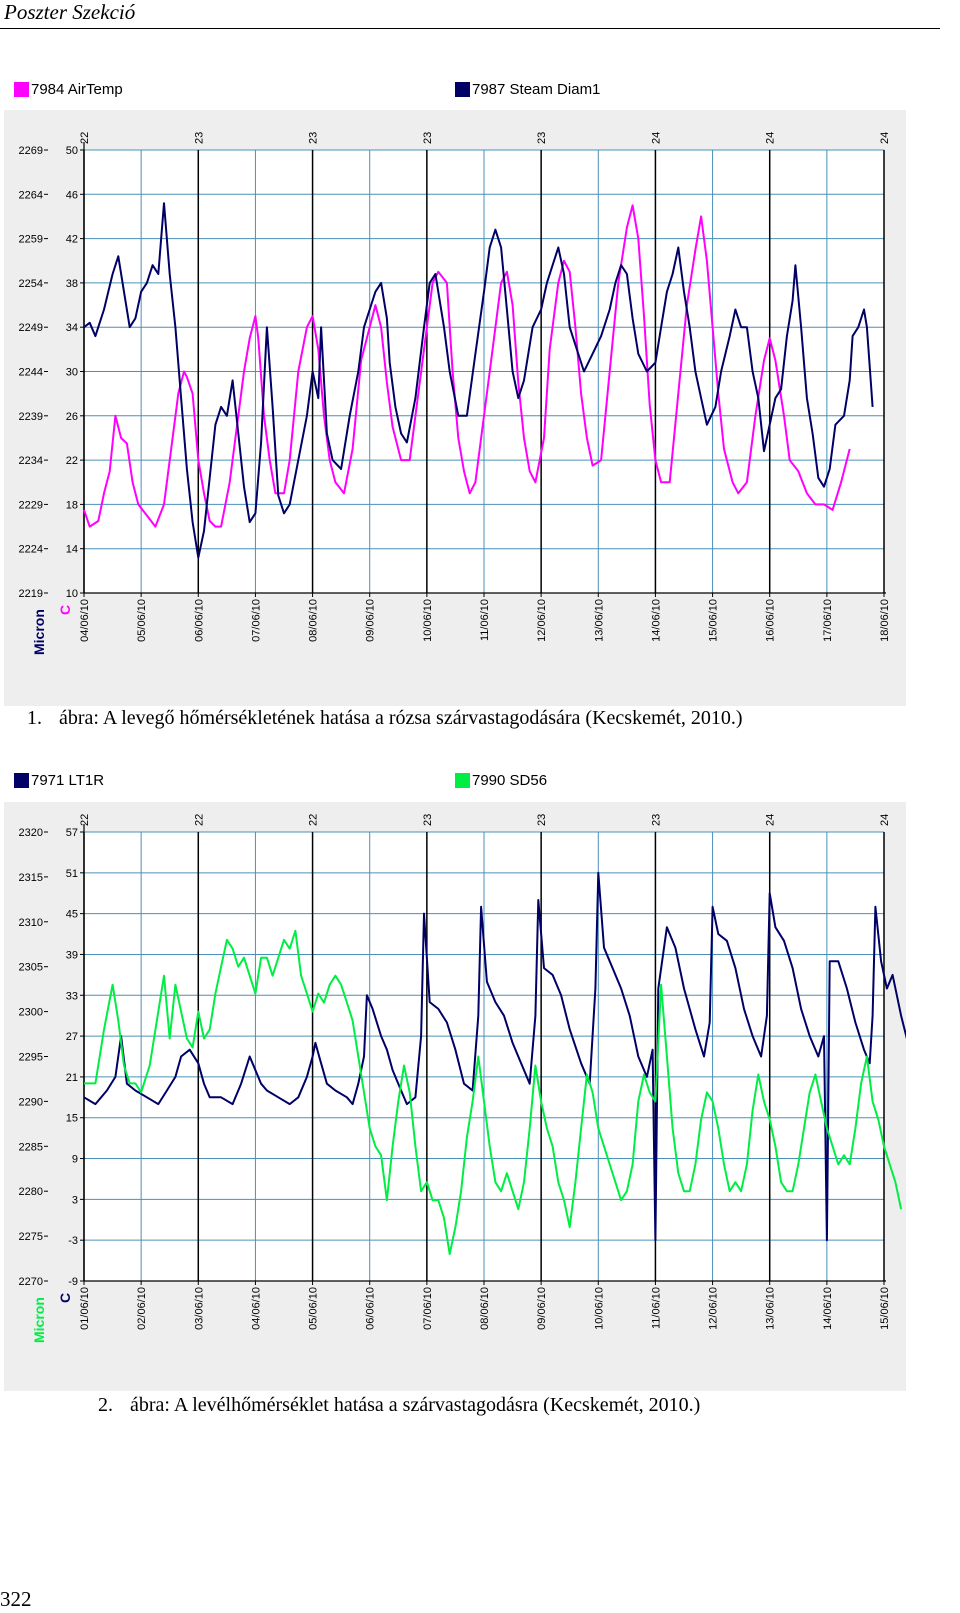 Image resolution: width=960 pixels, height=1613 pixels. I want to click on celsius-tick-label: 14, so click(72, 550).